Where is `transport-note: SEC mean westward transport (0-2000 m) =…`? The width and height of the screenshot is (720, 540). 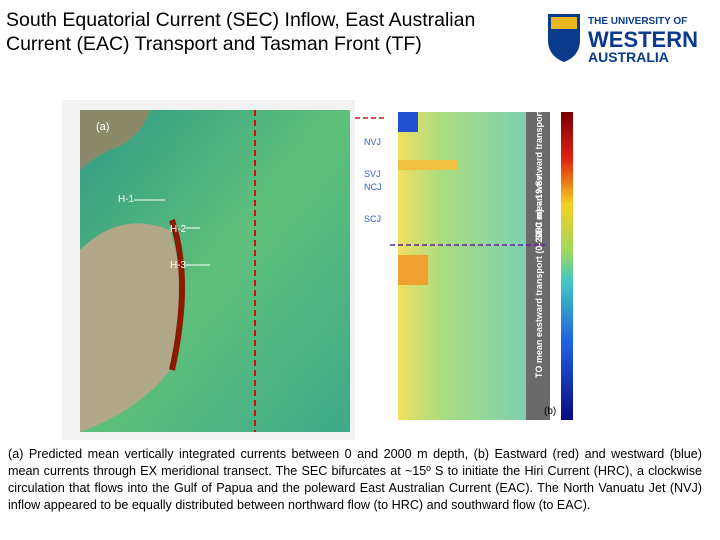 transport-note: SEC mean westward transport (0-2000 m) =… is located at coordinates (539, 134).